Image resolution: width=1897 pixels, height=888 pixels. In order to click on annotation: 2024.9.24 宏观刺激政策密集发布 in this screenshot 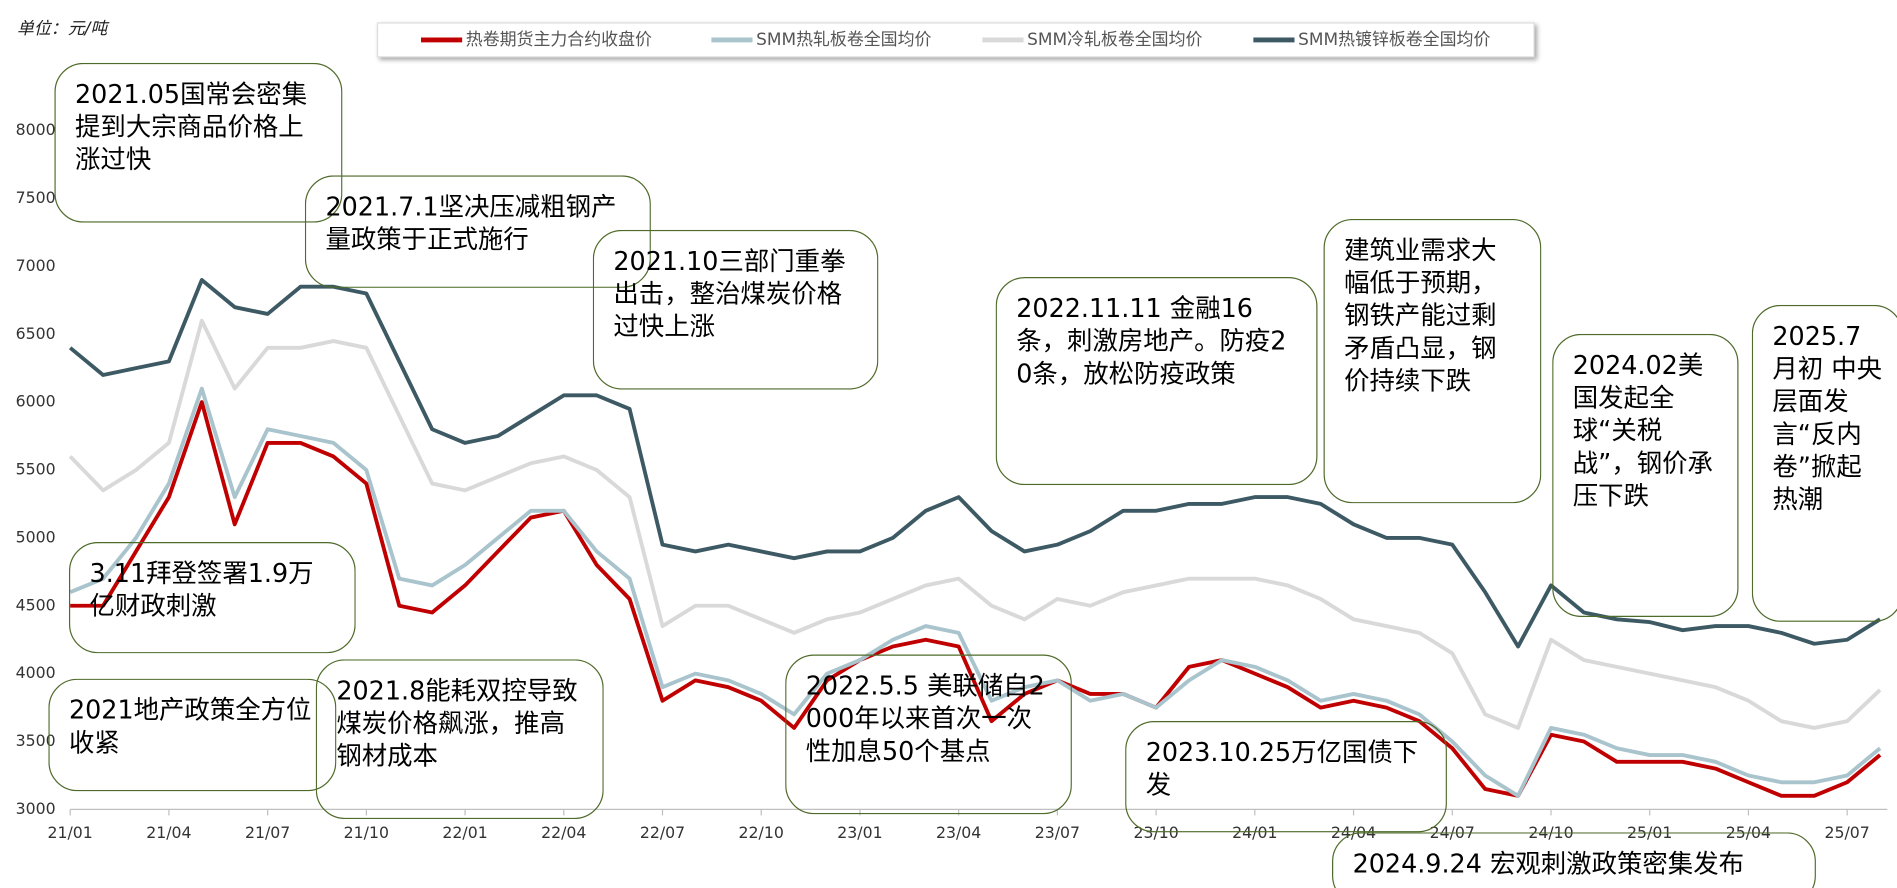, I will do `click(1574, 860)`.